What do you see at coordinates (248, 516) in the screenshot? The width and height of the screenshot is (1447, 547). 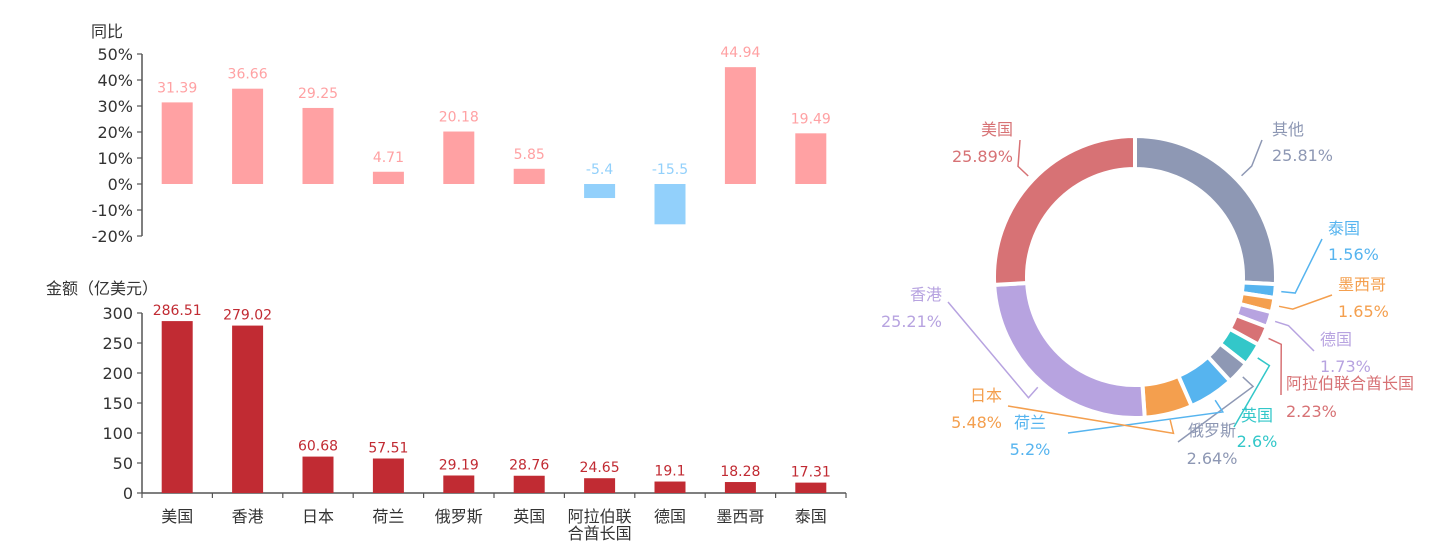 I see `category-label: 香港` at bounding box center [248, 516].